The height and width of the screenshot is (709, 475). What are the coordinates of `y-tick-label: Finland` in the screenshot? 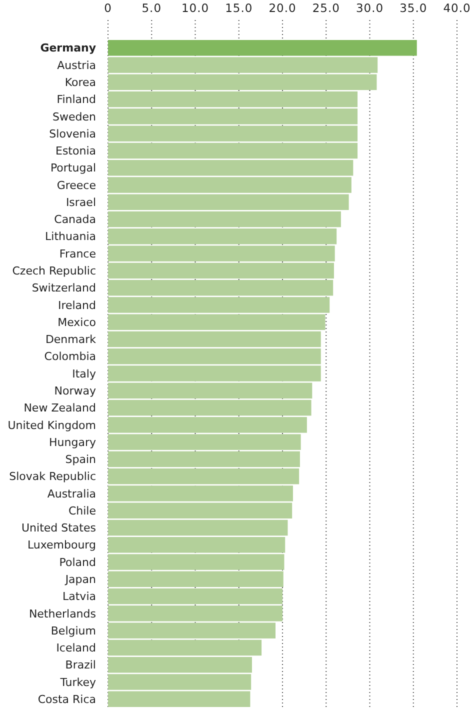 It's located at (76, 99).